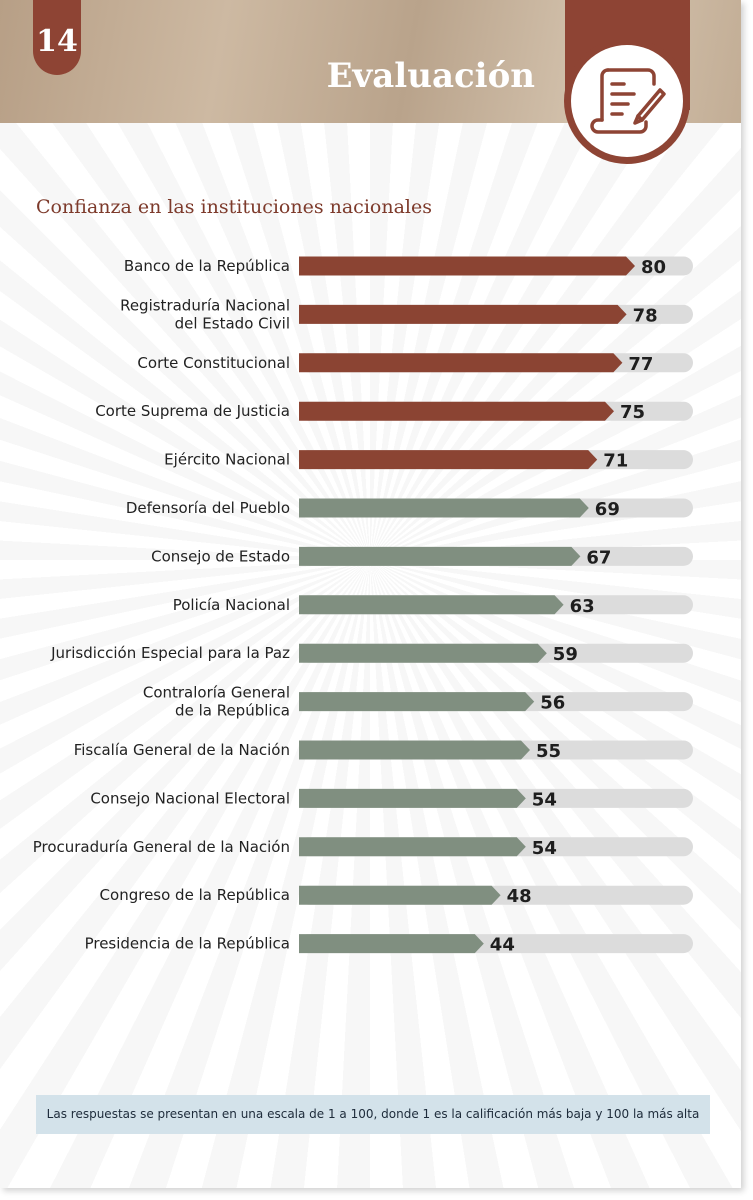 This screenshot has width=753, height=1200. What do you see at coordinates (190, 798) in the screenshot?
I see `category-label: Consejo Nacional Electoral` at bounding box center [190, 798].